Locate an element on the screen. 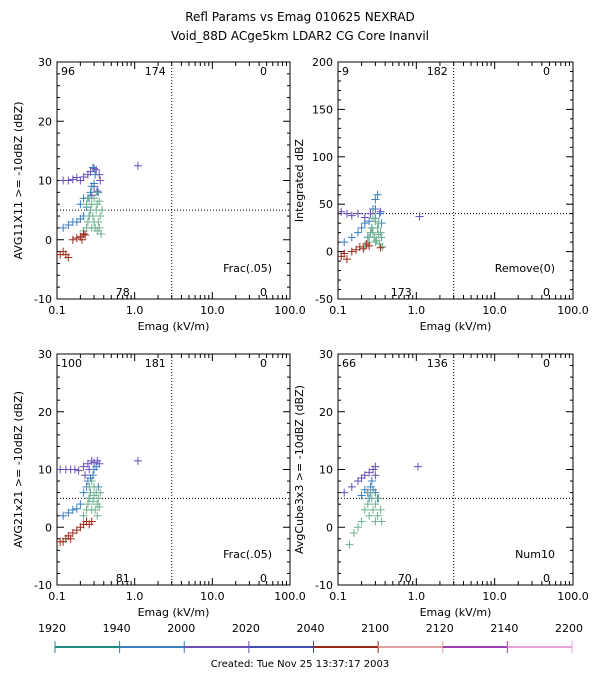 This screenshot has height=675, width=600. count-upper-left: 96 is located at coordinates (68, 71).